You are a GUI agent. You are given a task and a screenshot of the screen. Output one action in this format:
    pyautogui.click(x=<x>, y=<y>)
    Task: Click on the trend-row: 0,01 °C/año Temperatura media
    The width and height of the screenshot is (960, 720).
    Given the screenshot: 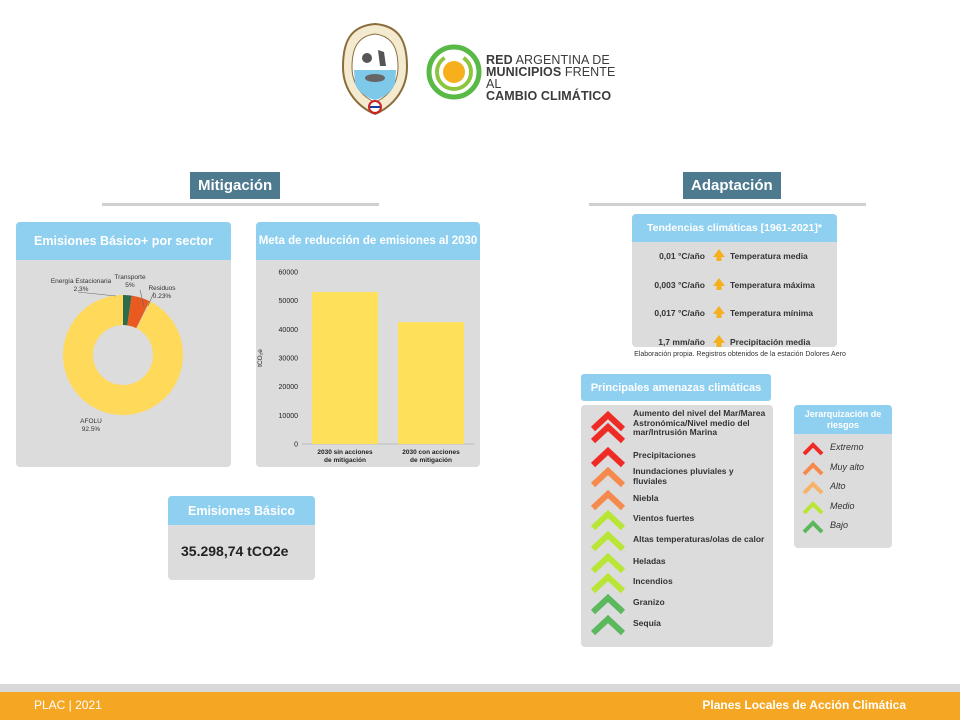 What is the action you would take?
    pyautogui.click(x=734, y=256)
    